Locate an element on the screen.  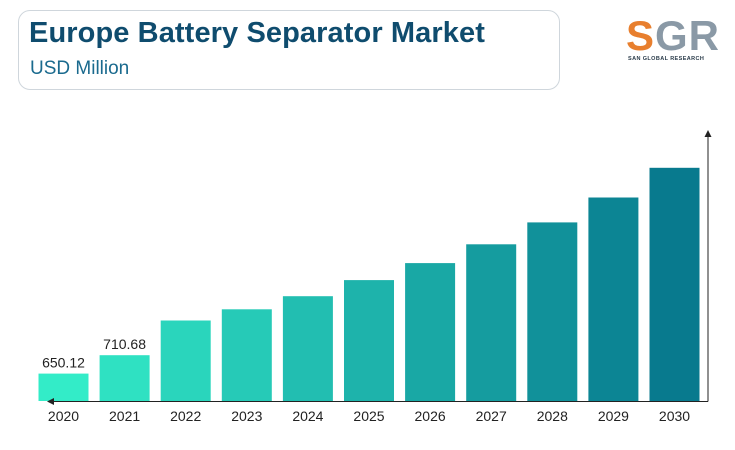
x-tick-label-2029: 2029 is located at coordinates (613, 416).